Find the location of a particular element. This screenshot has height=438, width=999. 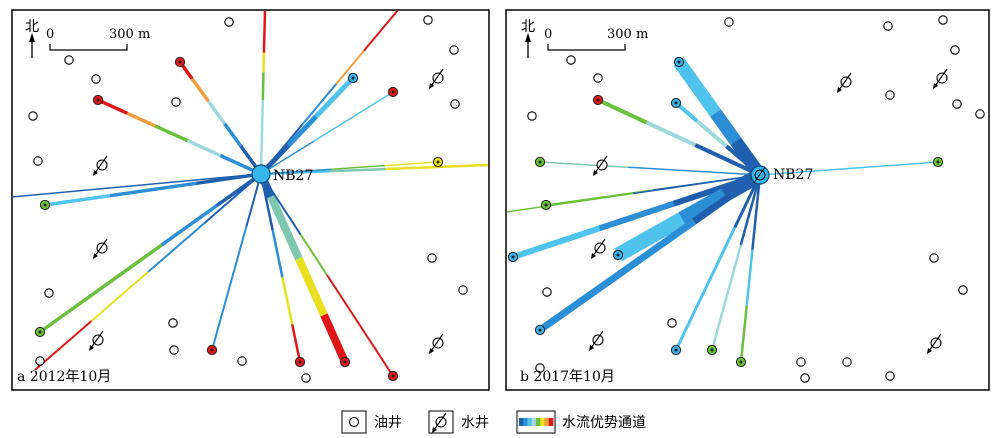

open-circle-icon is located at coordinates (354, 422).